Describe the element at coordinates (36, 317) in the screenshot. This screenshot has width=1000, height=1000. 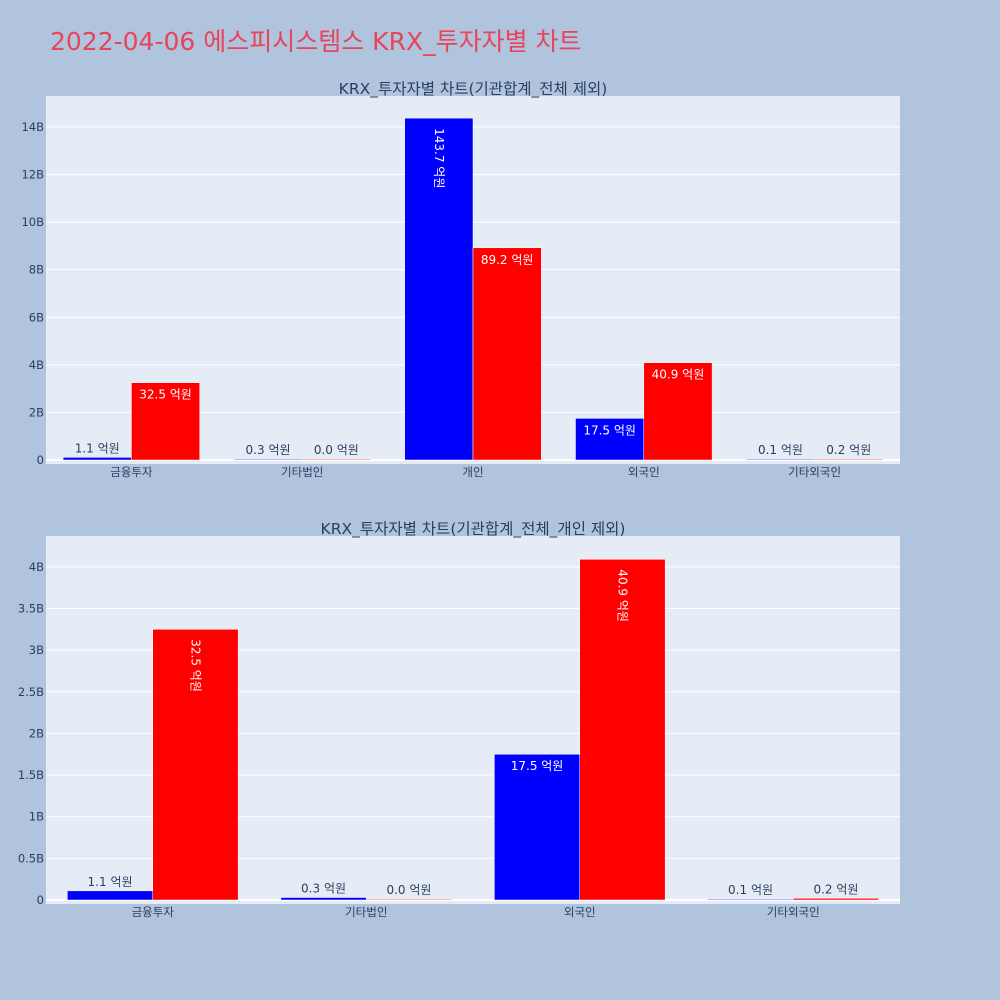
I see `y-tick-label: 6B` at that location.